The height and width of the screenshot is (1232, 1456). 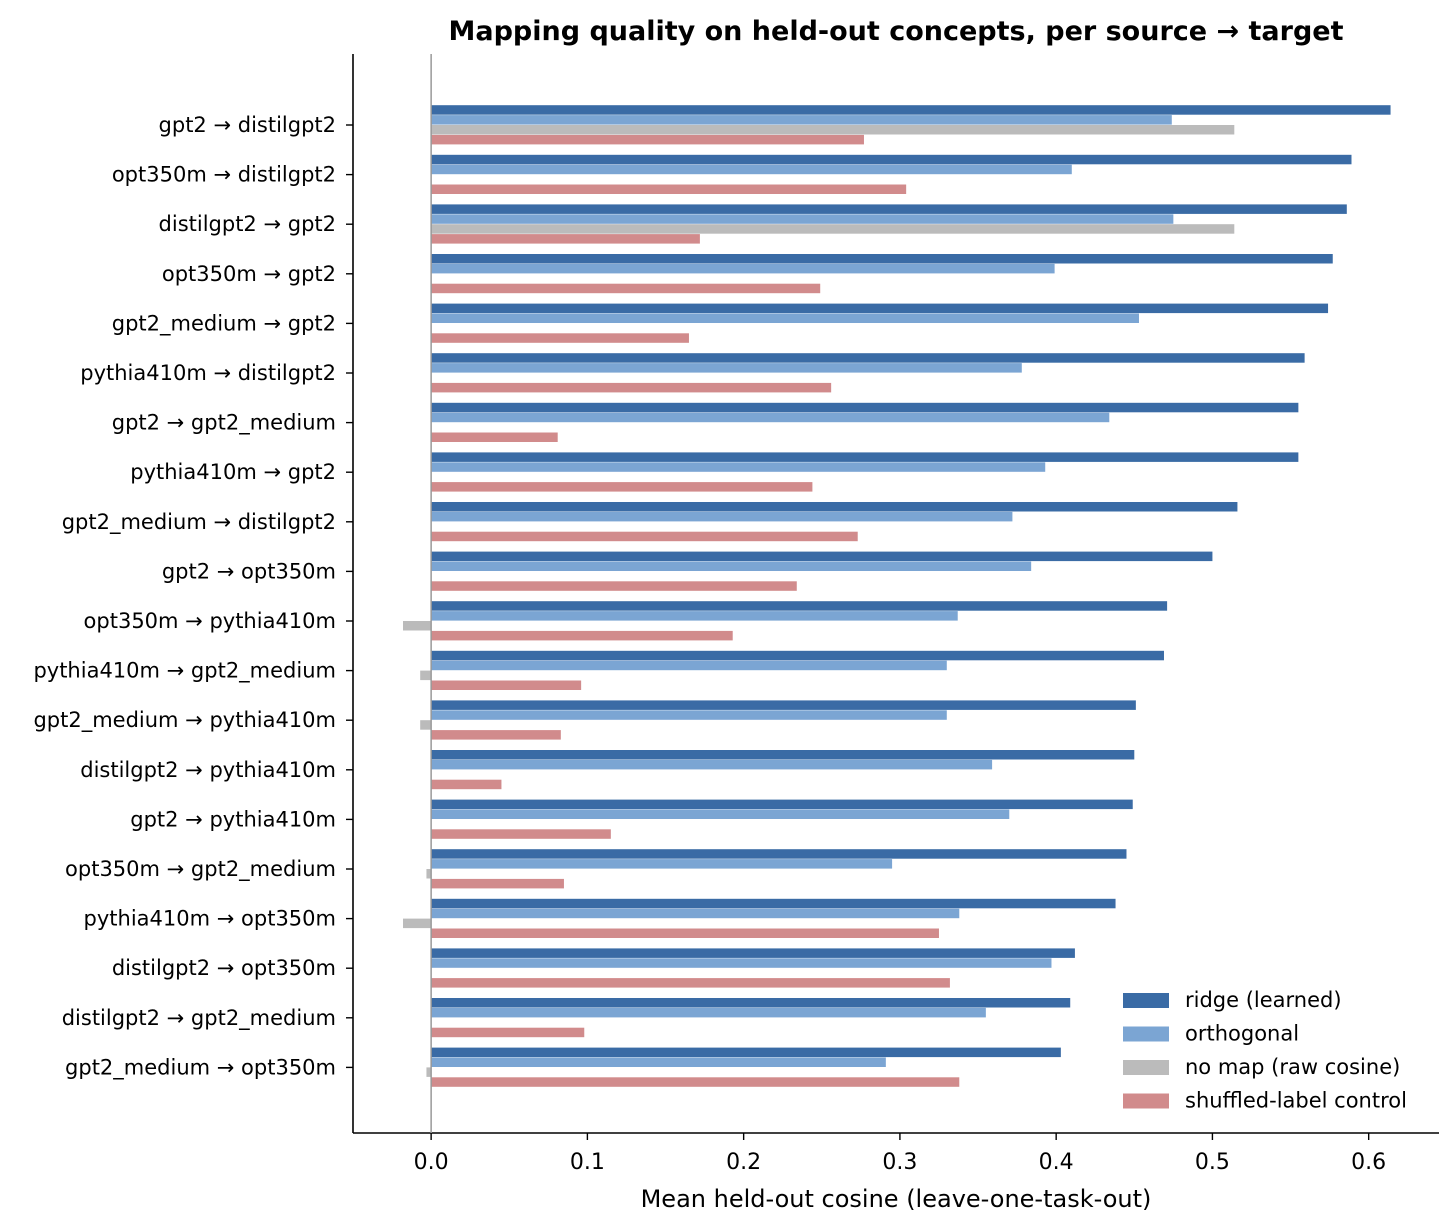 I want to click on y-tick-label: gpt2_medium → distilgpt2, so click(x=199, y=522).